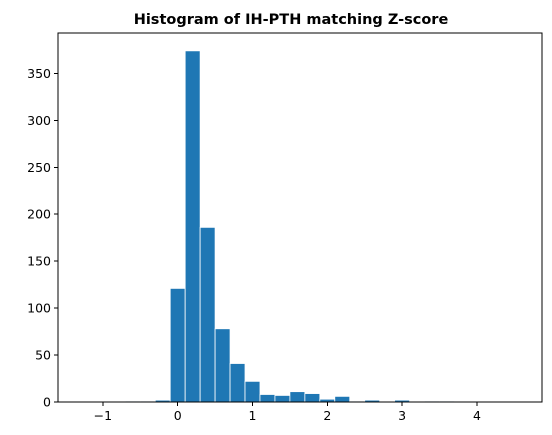 The image size is (552, 435). I want to click on y-tick-label: 200, so click(39, 214).